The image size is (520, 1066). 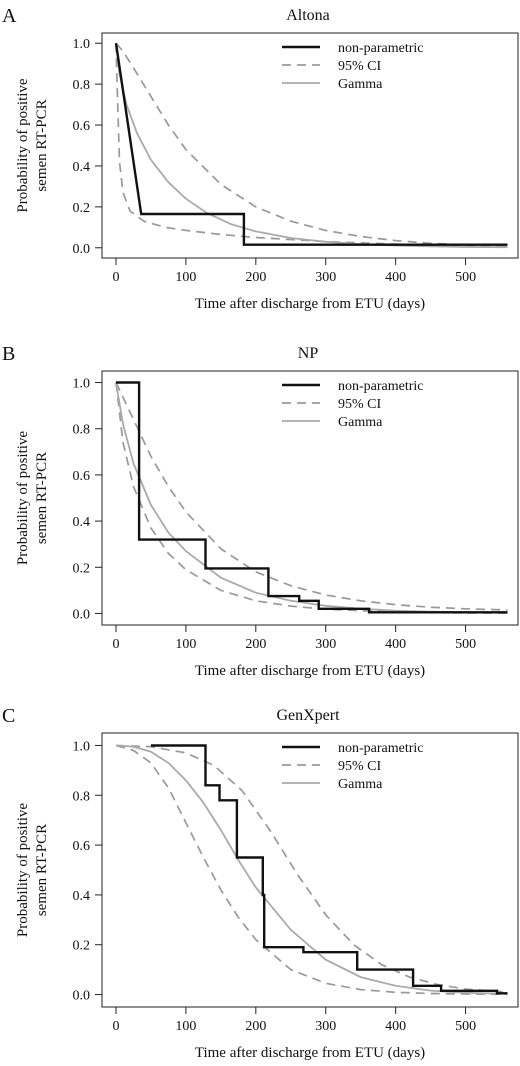 I want to click on chart-title: Altona, so click(x=308, y=15).